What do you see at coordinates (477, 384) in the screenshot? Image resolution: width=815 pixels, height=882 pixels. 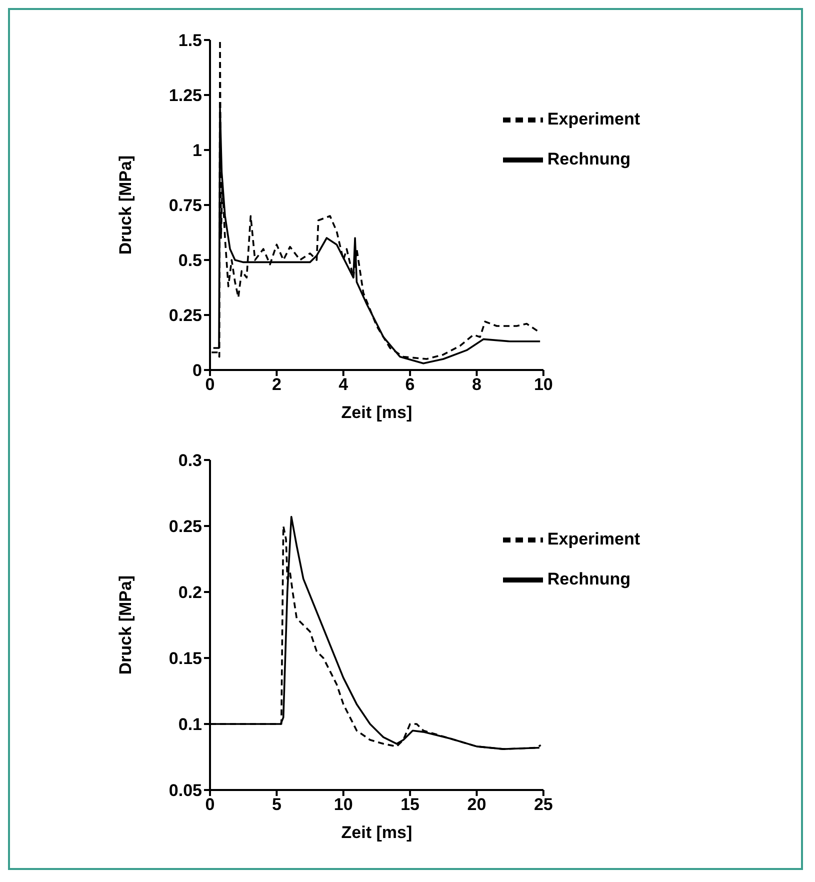 I see `x-tick-label: 8` at bounding box center [477, 384].